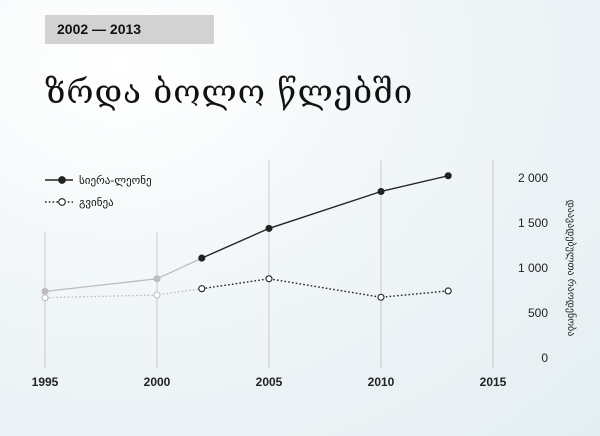  I want to click on date-range-badge: 2002 — 2013, so click(129, 29).